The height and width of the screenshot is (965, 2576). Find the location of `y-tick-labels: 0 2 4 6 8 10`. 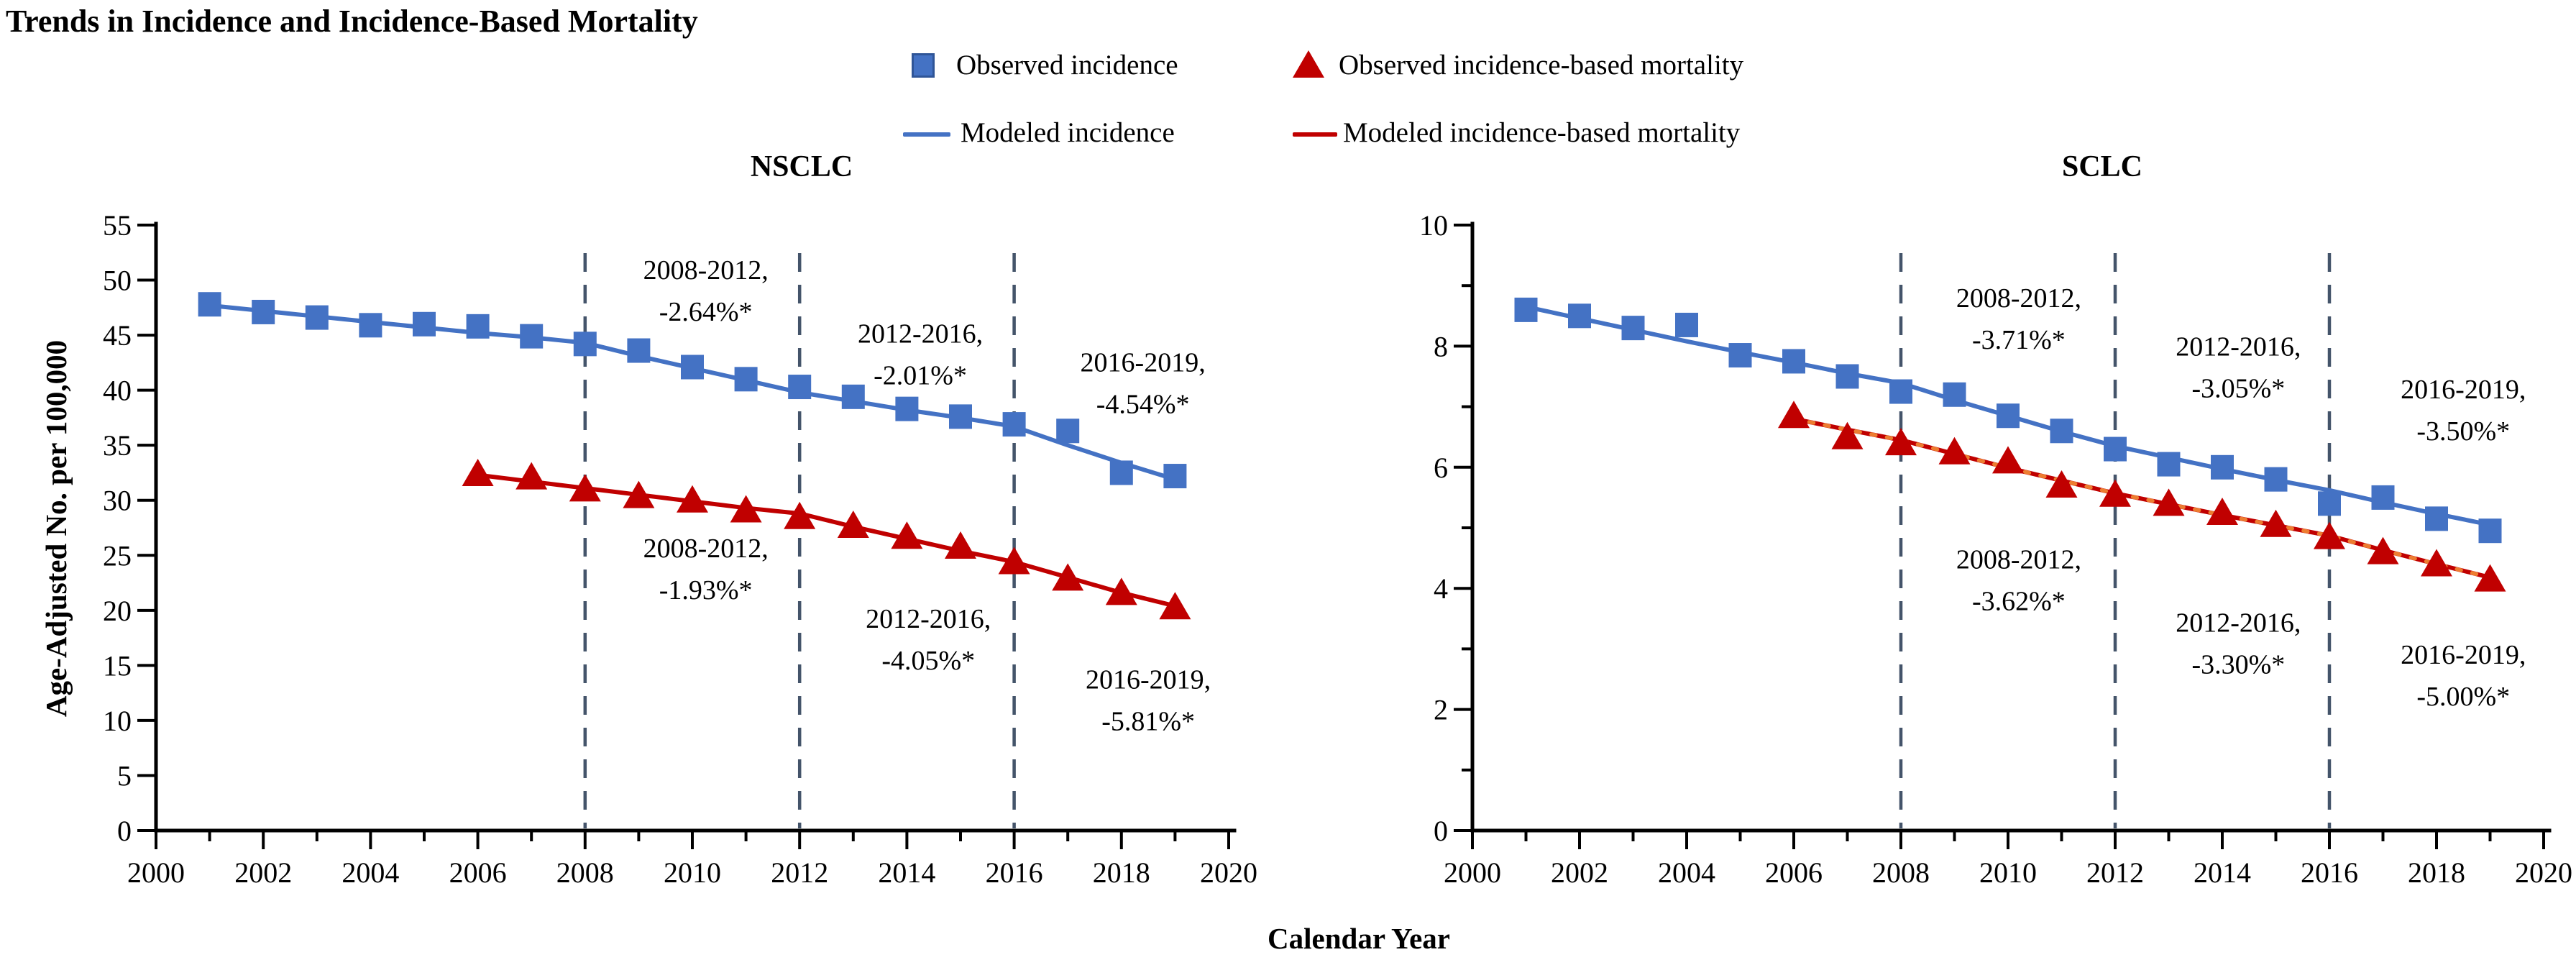

y-tick-labels: 0 2 4 6 8 10 is located at coordinates (1433, 528).